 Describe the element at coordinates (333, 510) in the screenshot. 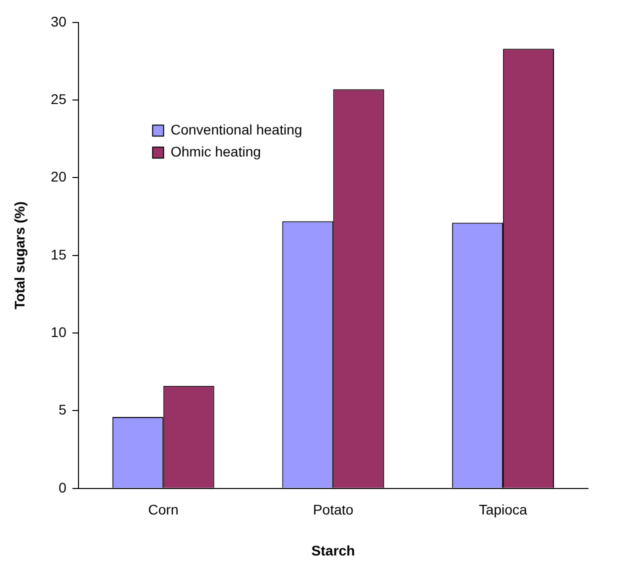

I see `x-tick-label: Potato` at that location.